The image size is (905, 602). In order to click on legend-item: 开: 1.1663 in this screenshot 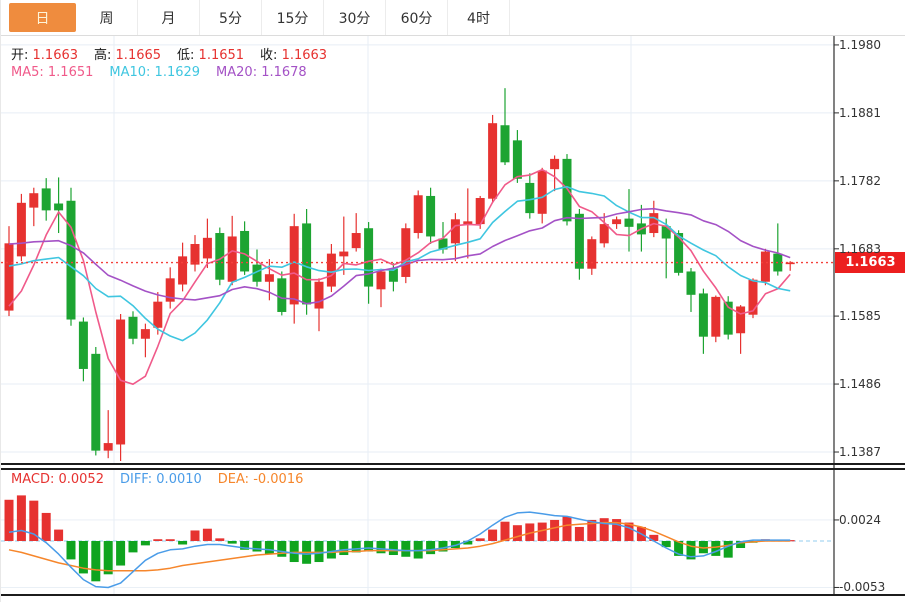, I will do `click(45, 55)`.